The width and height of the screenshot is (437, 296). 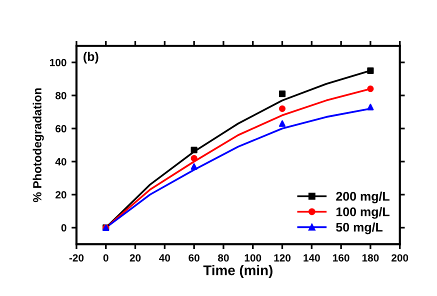 I want to click on legend-label: 200 mg/L, so click(x=363, y=198).